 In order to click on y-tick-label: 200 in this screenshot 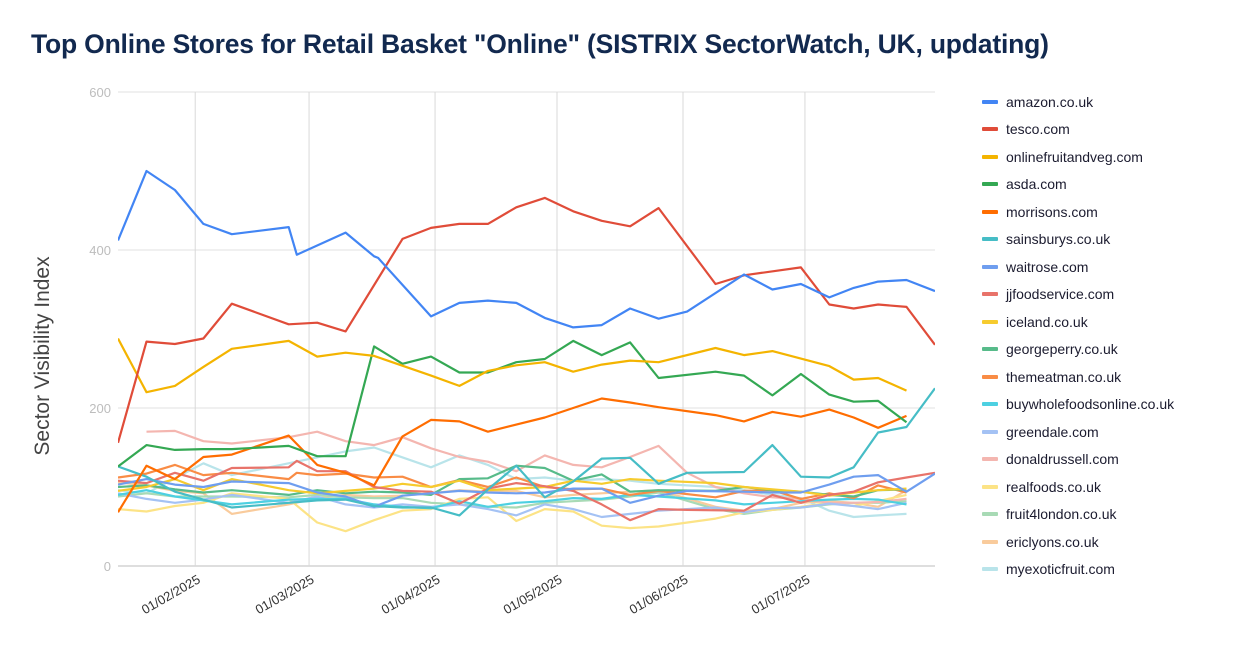, I will do `click(100, 408)`.